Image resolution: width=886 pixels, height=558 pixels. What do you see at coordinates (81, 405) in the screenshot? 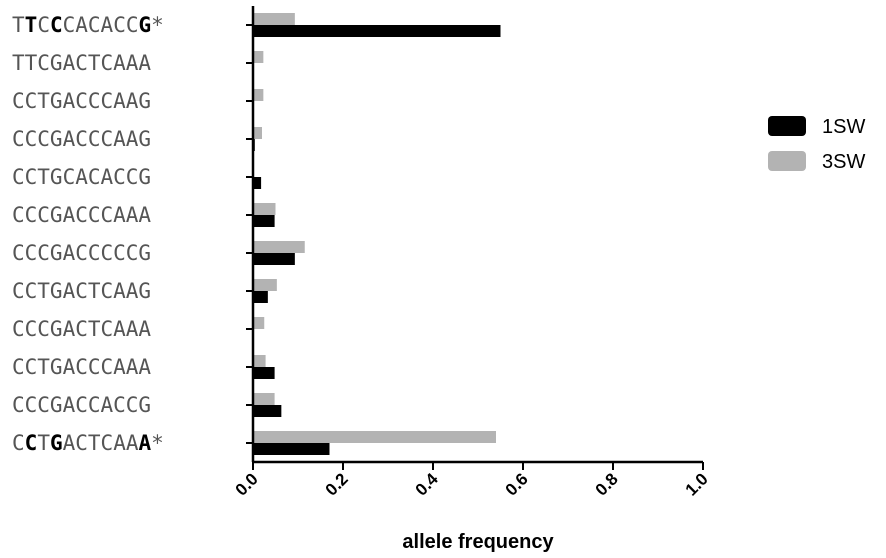
I see `category-label: CCCGACCACCG` at bounding box center [81, 405].